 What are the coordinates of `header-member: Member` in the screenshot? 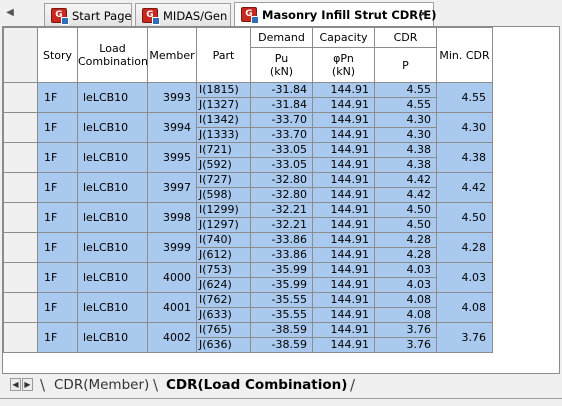 It's located at (172, 55).